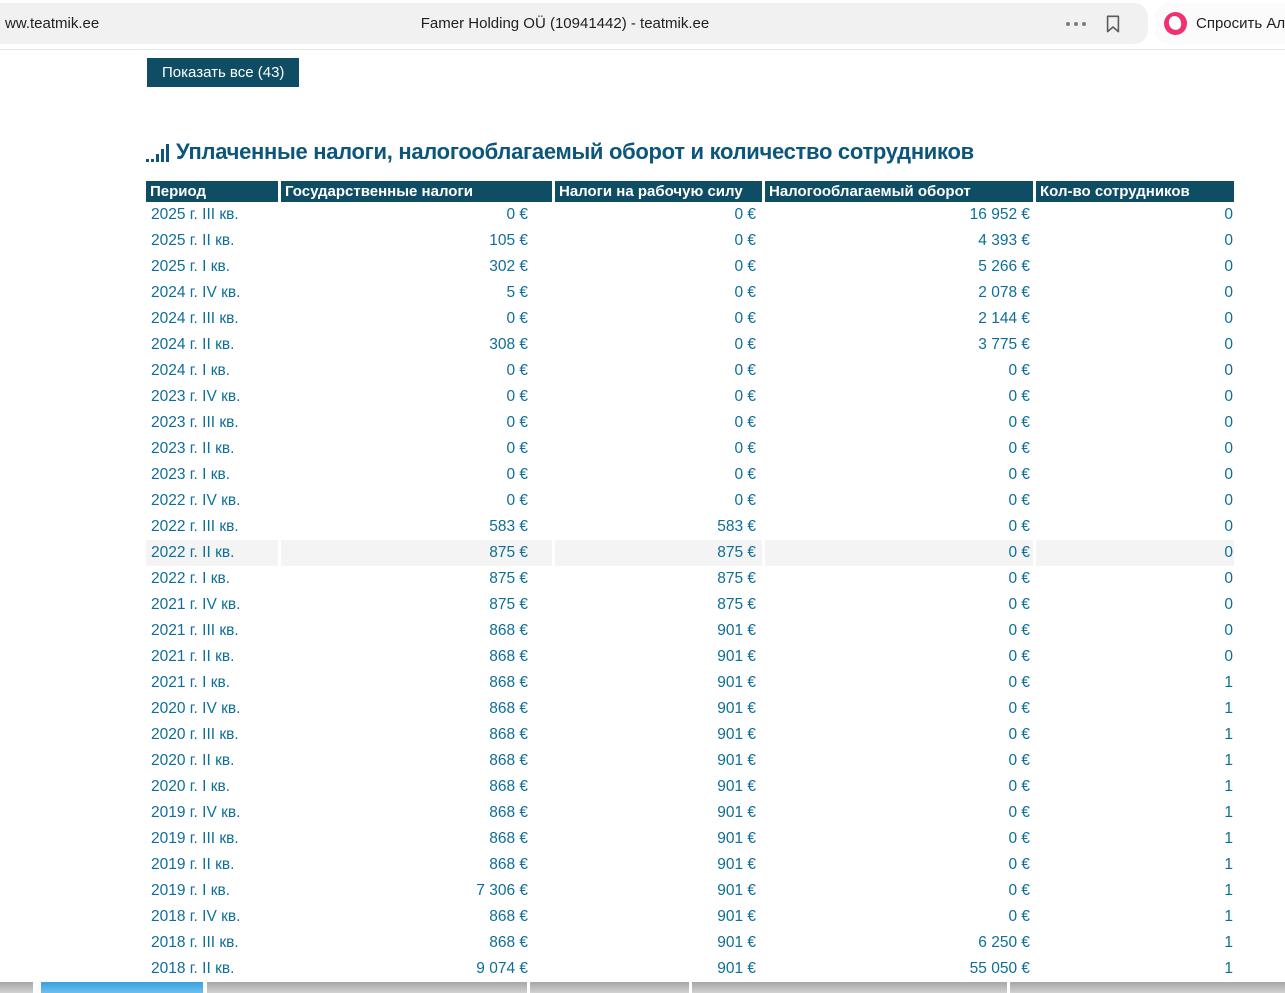 The height and width of the screenshot is (993, 1285). I want to click on turnover-cell: 4 393 €, so click(1004, 240).